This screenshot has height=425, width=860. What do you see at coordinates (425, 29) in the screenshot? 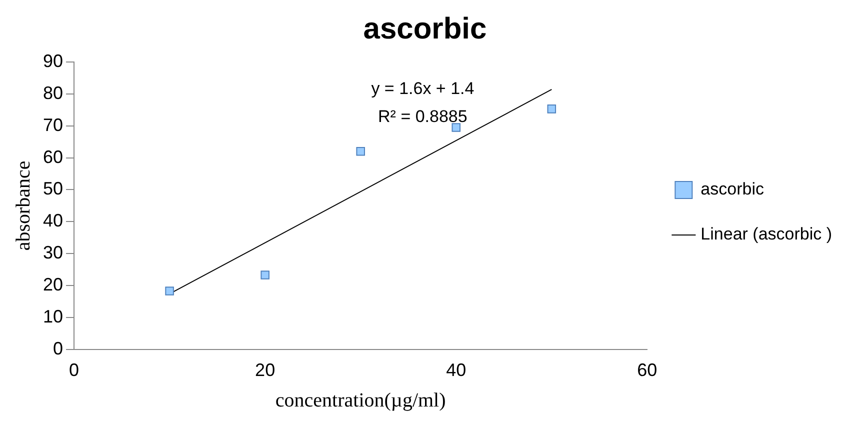
I see `chart-title: ascorbic` at bounding box center [425, 29].